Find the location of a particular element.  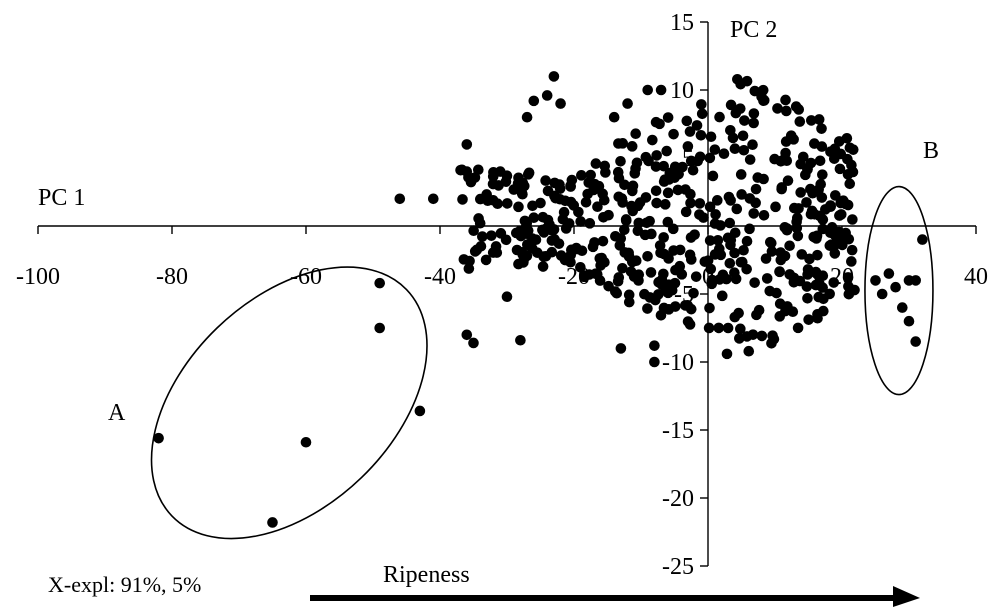

y-ticks: -25-20-15-10-551015 is located at coordinates (685, 295).